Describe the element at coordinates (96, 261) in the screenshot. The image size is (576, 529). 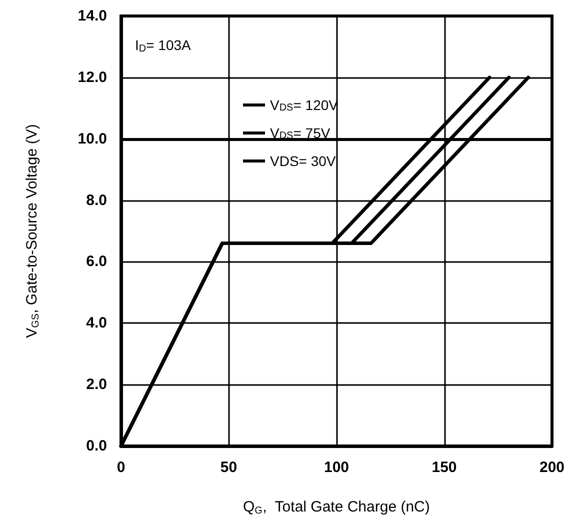
I see `y-tick-label: 6.0` at that location.